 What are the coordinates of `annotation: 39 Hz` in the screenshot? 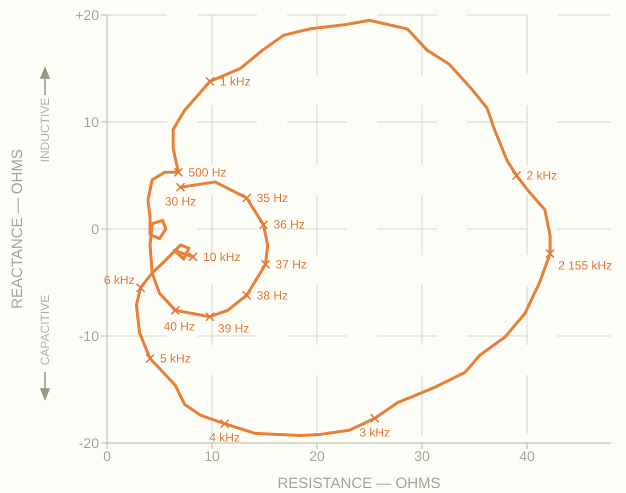 It's located at (234, 329).